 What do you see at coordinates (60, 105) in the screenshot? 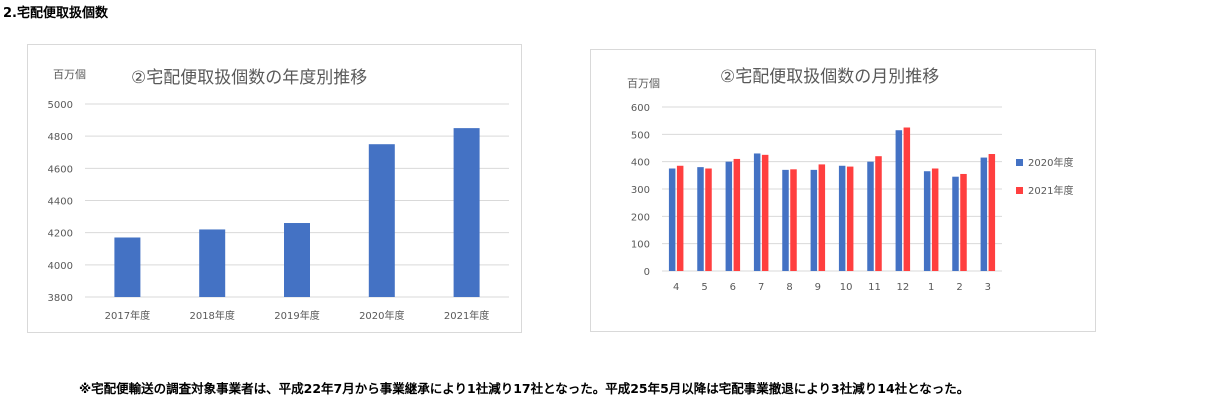
I see `y-tick-label: 5000` at bounding box center [60, 105].